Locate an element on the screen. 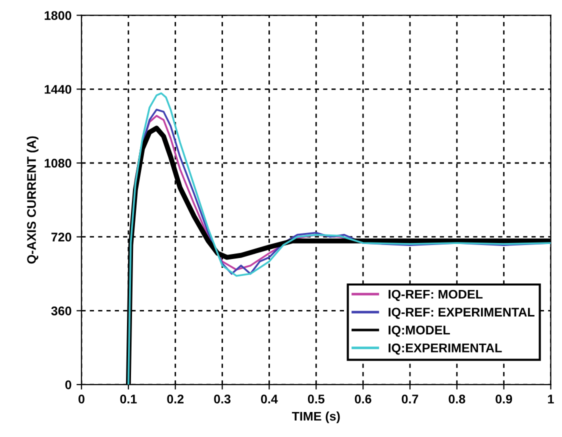  y-tick-label: 0 is located at coordinates (68, 385).